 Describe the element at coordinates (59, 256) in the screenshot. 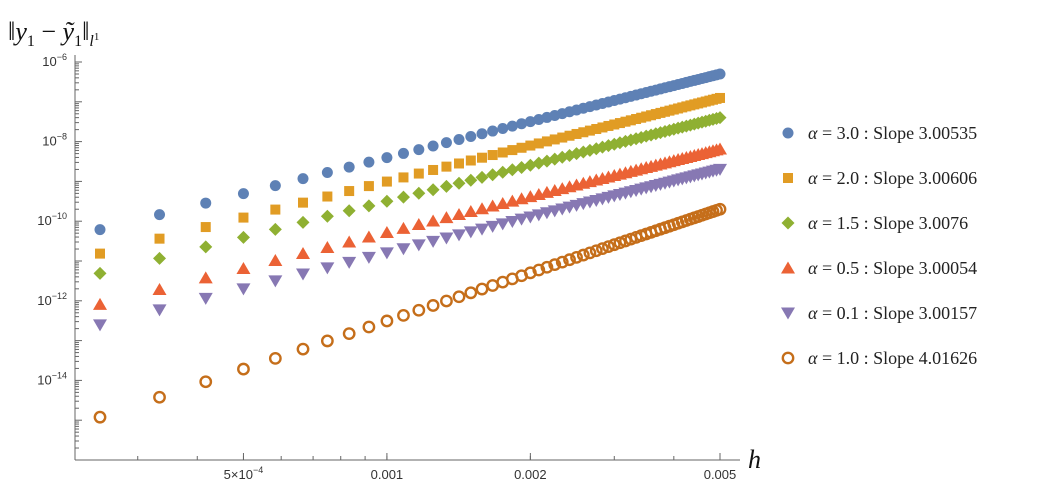

I see `y-axis-ticks: 10−14 10−12 10−10 10−8 10−6` at that location.